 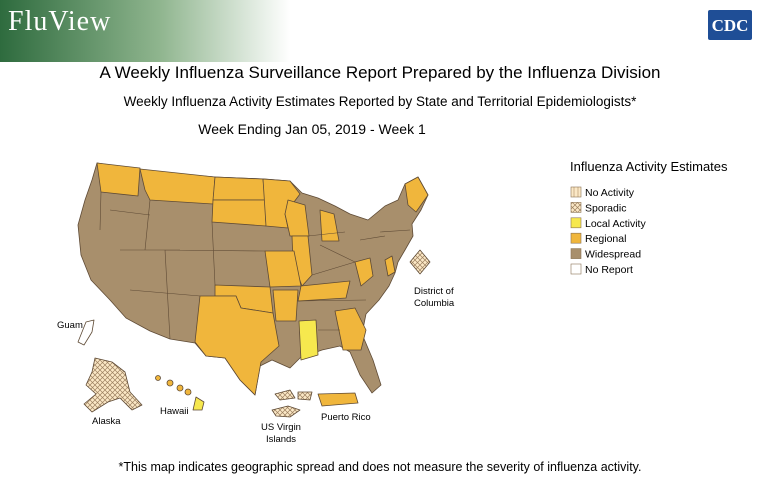 I want to click on state-borders, so click(x=255, y=265).